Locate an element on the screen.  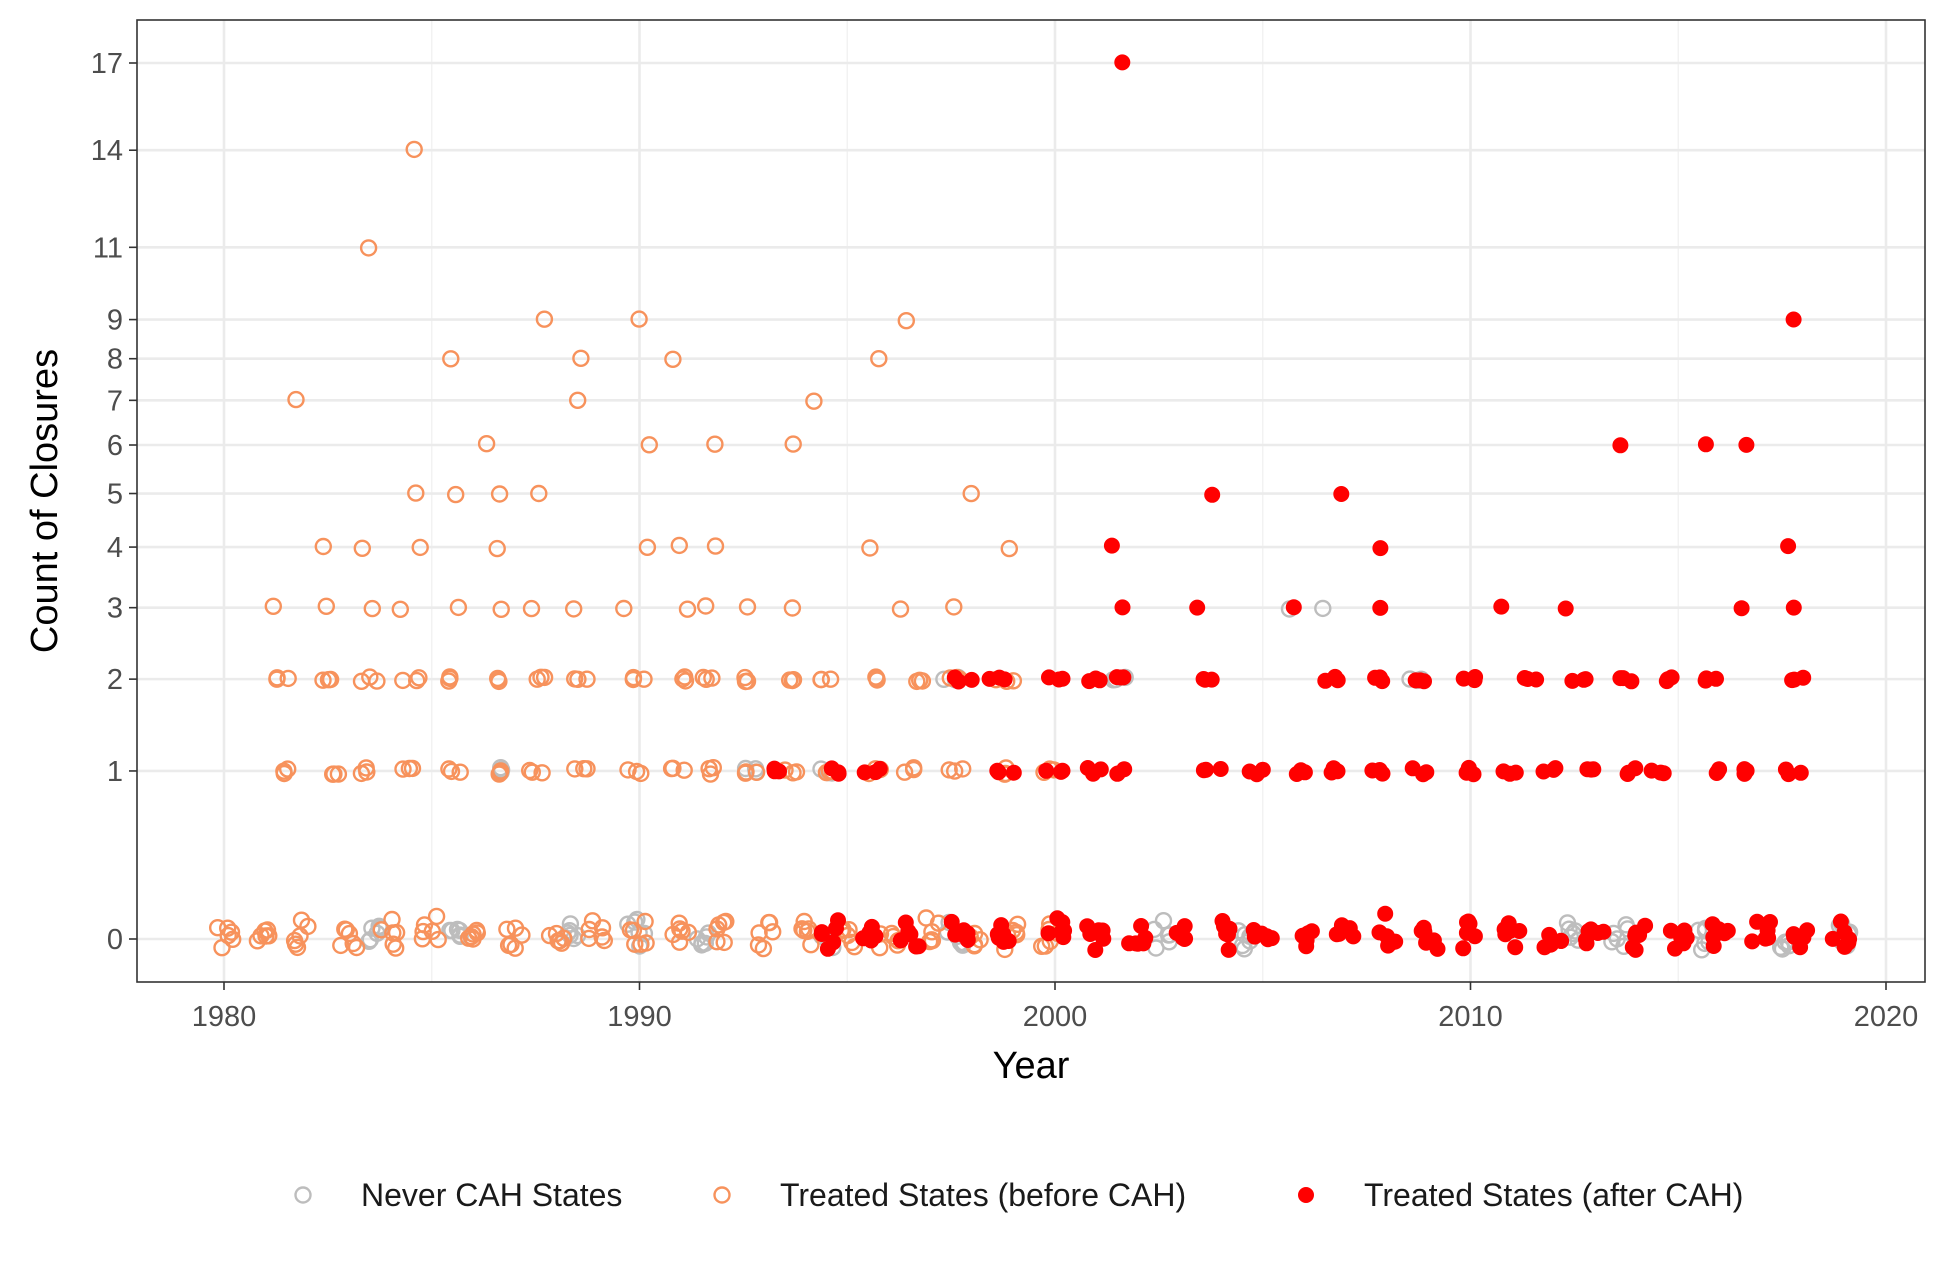
y-tick-label: 6 is located at coordinates (115, 446).